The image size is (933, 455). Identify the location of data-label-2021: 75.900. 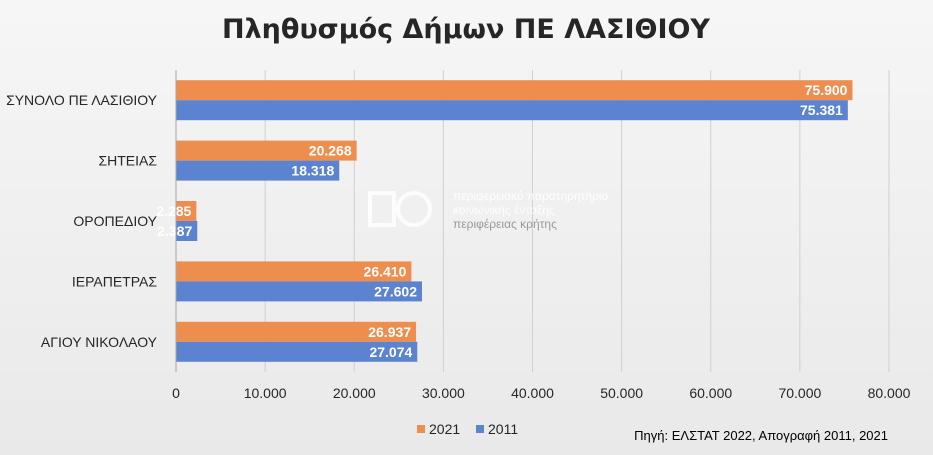
(826, 90).